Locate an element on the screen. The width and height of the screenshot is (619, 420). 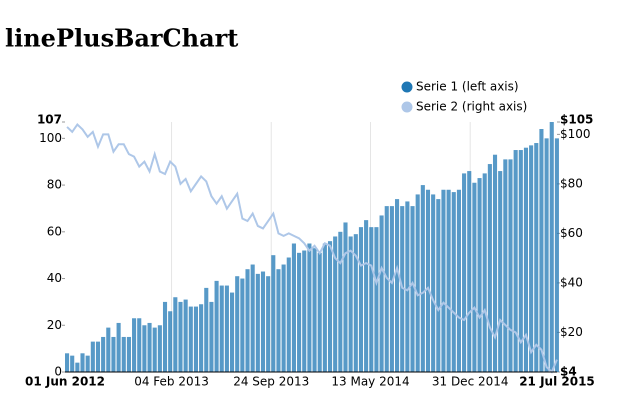
y2-tick-label: $80 is located at coordinates (571, 183).